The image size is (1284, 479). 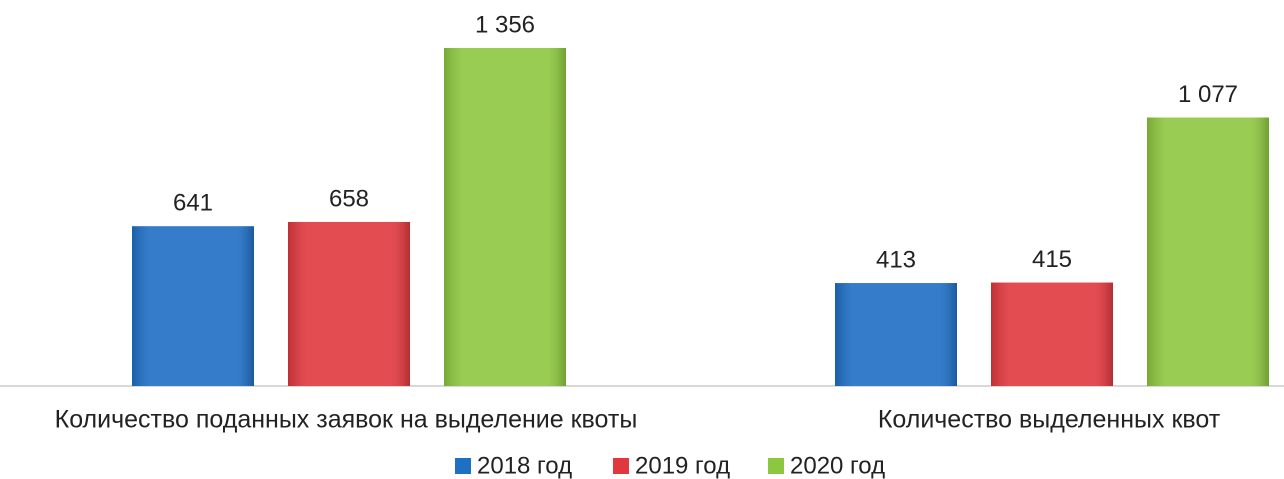 What do you see at coordinates (505, 24) in the screenshot?
I see `data-label: 1 356` at bounding box center [505, 24].